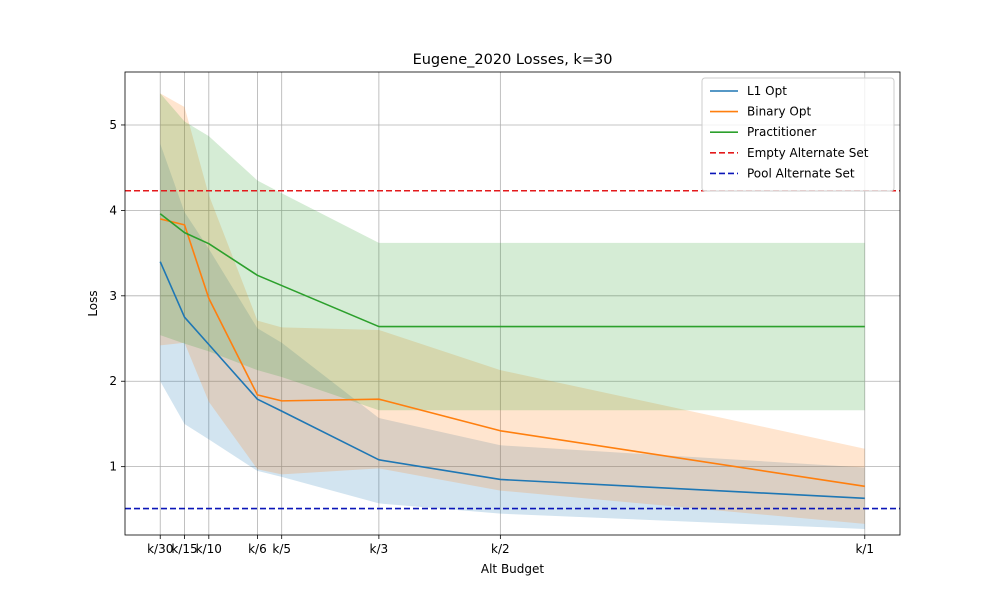 This screenshot has width=1000, height=600. Describe the element at coordinates (500, 549) in the screenshot. I see `x-tick-label: k/2` at that location.